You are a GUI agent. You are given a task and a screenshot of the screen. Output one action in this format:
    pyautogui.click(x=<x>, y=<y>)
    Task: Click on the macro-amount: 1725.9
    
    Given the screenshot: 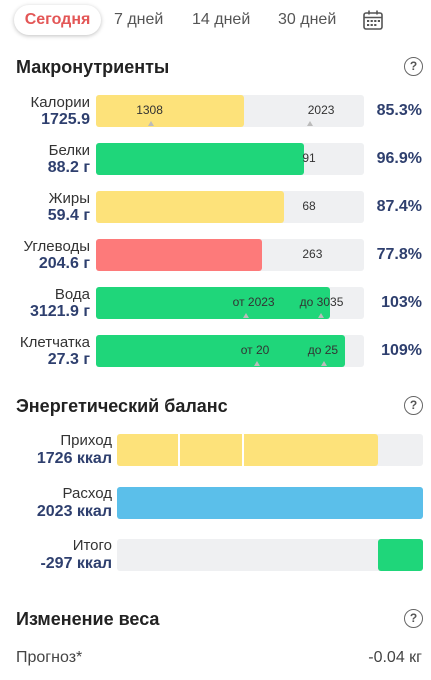 What is the action you would take?
    pyautogui.click(x=65, y=119)
    